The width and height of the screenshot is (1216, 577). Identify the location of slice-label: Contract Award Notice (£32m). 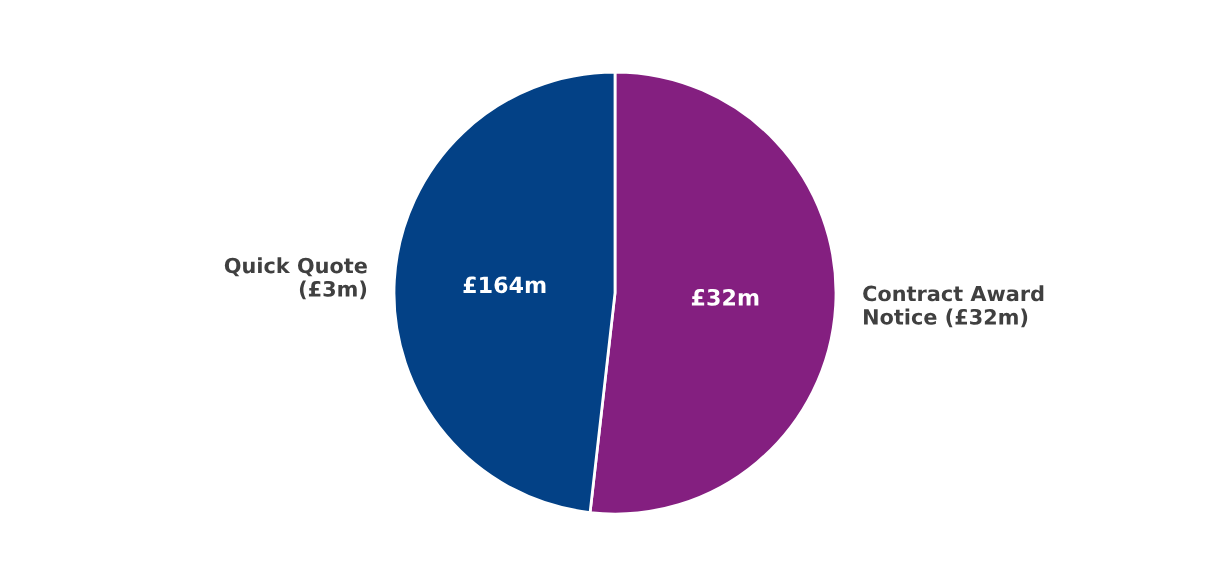
(953, 306).